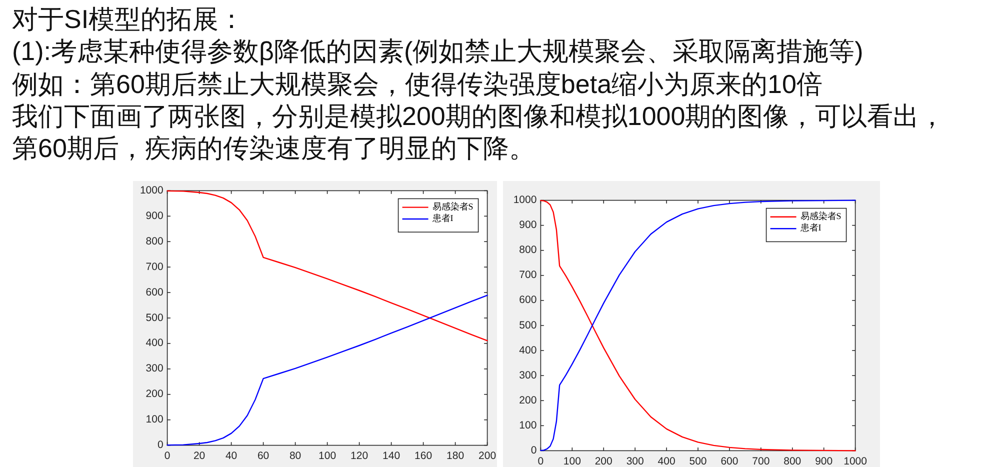  Describe the element at coordinates (479, 115) in the screenshot. I see `text: 我们下面画了两张图，分别是模拟200期的图像和模拟1000期的图像，可以看出，` at that location.